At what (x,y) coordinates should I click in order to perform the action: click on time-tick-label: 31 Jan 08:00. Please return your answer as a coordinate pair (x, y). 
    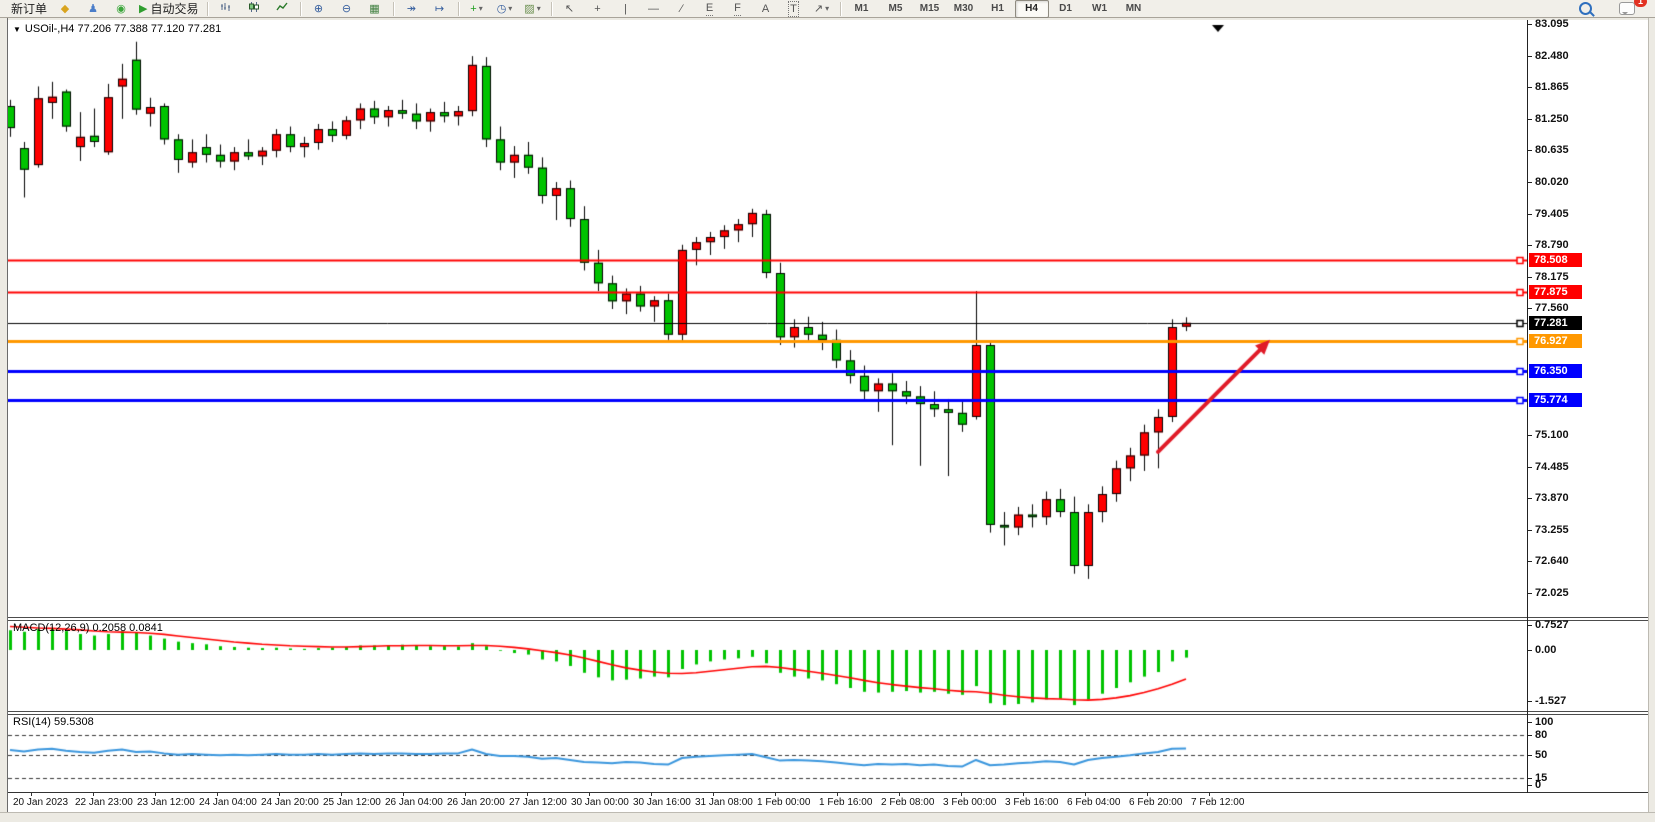
    Looking at the image, I should click on (724, 802).